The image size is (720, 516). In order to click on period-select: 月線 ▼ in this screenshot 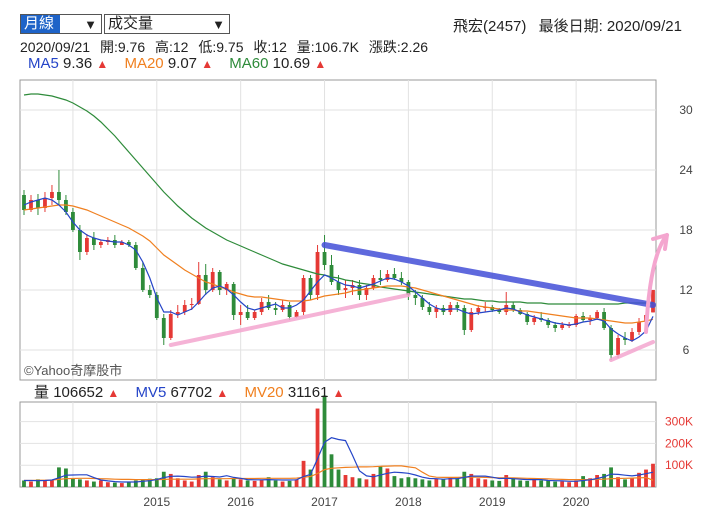, I will do `click(61, 24)`.